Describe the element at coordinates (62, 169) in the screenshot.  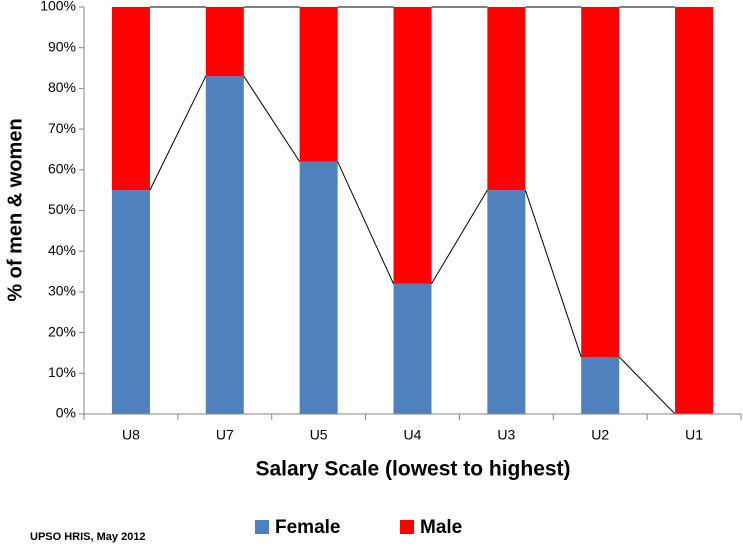
I see `y-tick-label: 60%` at that location.